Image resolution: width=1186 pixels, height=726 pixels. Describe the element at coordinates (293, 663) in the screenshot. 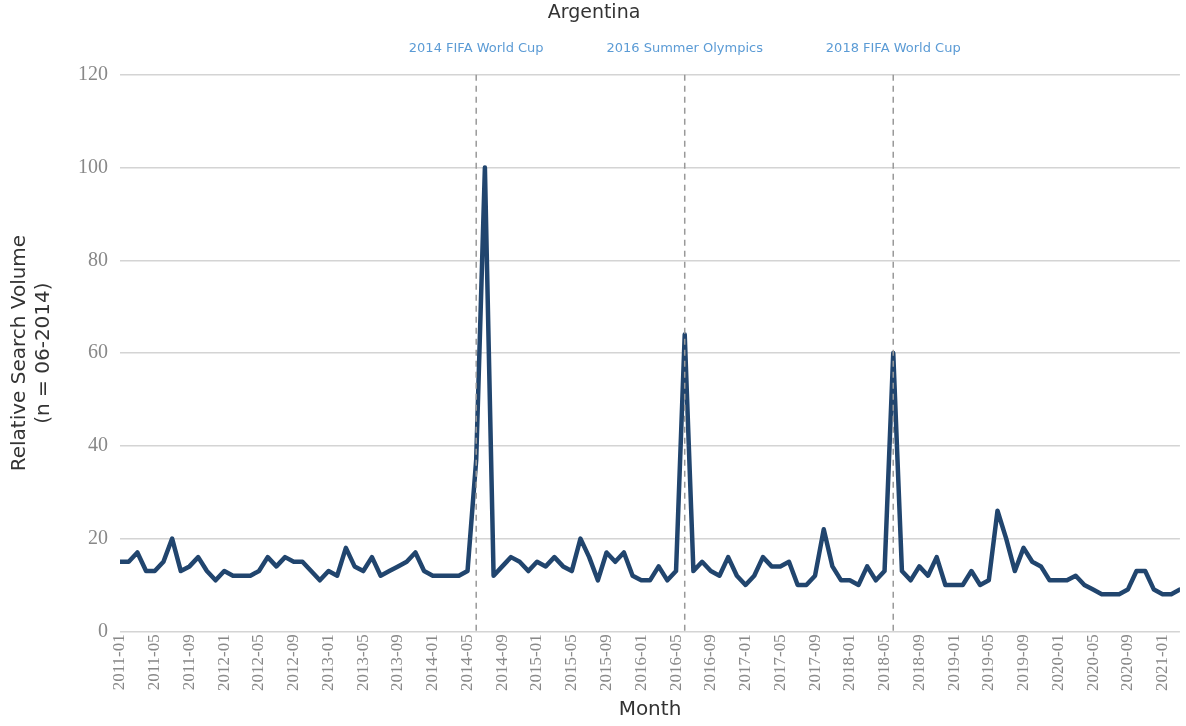

I see `x-tick-label: 2012-09` at that location.